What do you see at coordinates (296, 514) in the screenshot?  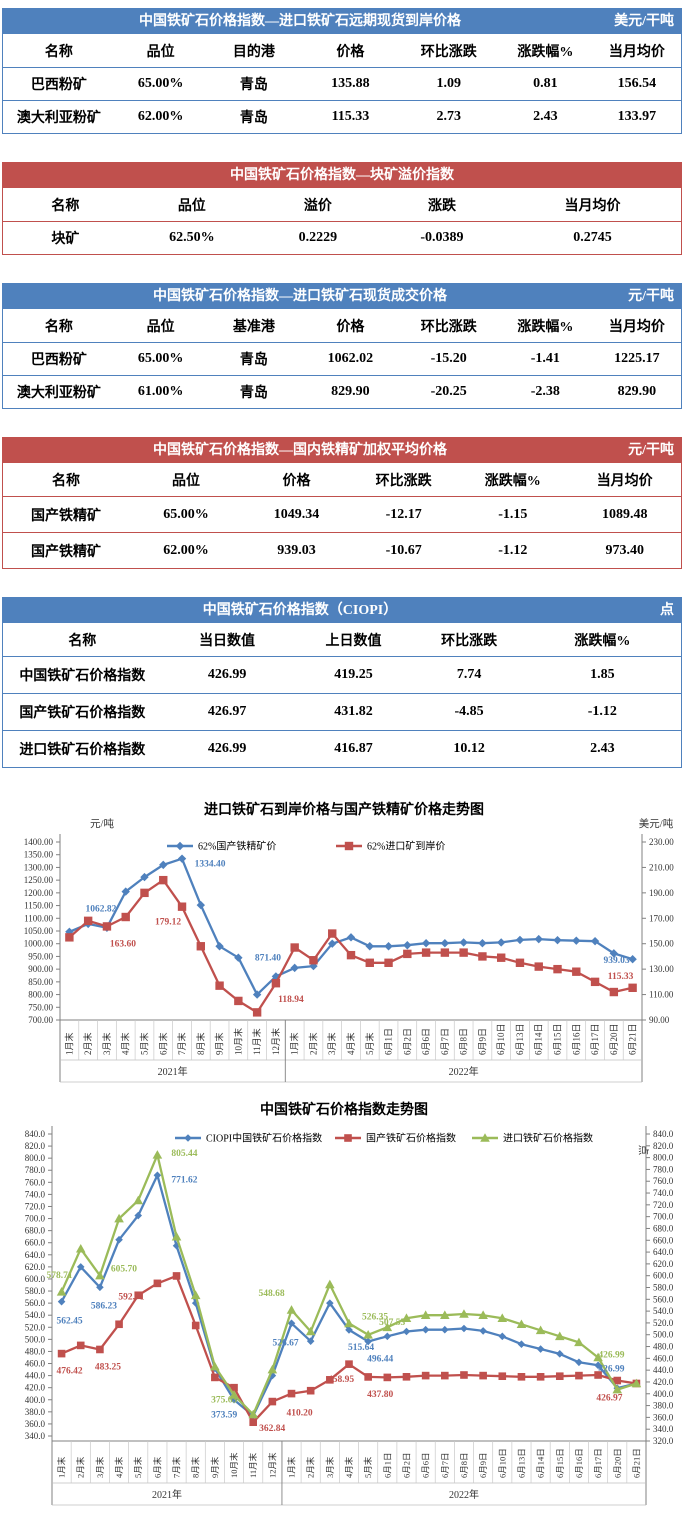 I see `cell: 1049.34` at bounding box center [296, 514].